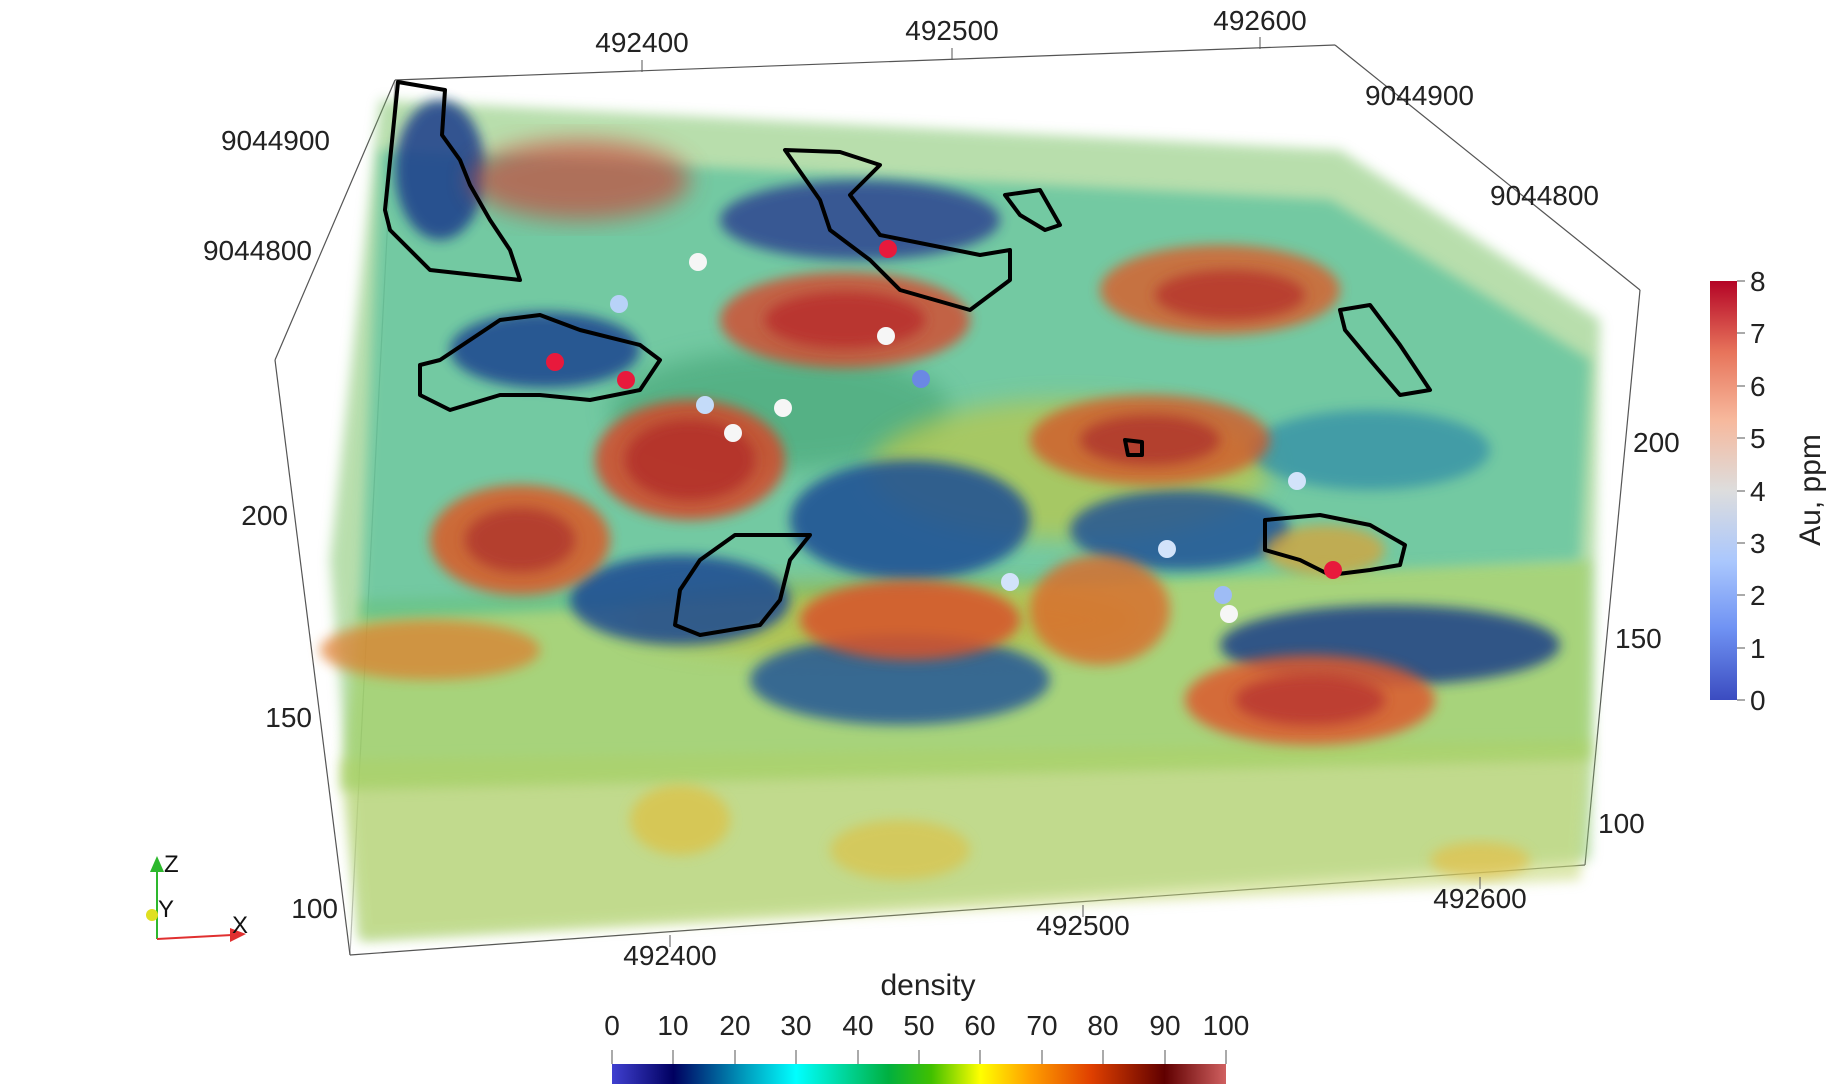 The height and width of the screenshot is (1084, 1834). I want to click on tick-label-top-x: 492400, so click(641, 42).